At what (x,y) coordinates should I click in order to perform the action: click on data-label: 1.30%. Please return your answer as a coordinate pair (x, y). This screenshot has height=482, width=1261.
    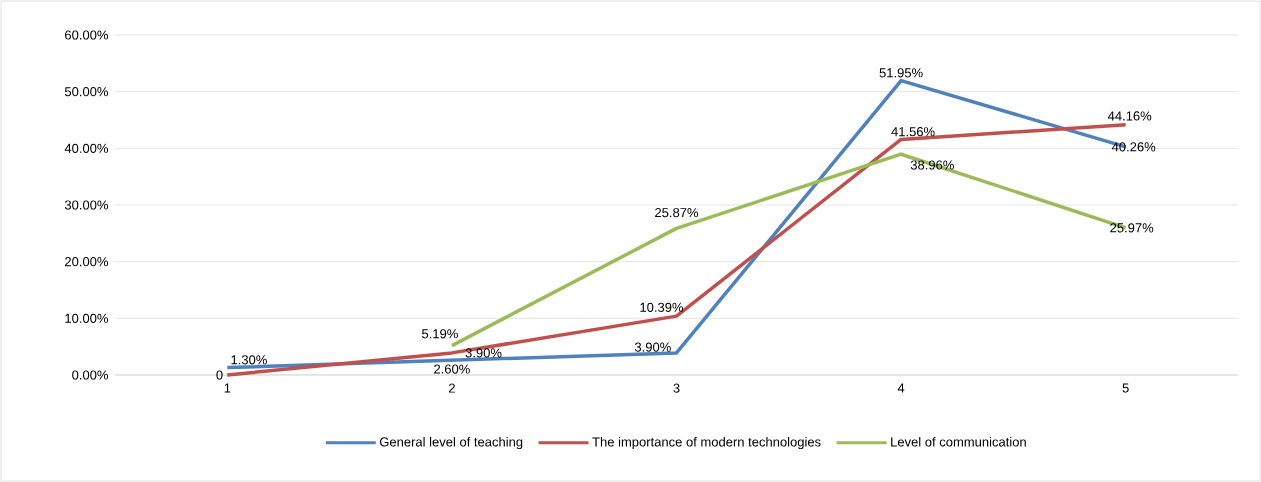
    Looking at the image, I should click on (249, 360).